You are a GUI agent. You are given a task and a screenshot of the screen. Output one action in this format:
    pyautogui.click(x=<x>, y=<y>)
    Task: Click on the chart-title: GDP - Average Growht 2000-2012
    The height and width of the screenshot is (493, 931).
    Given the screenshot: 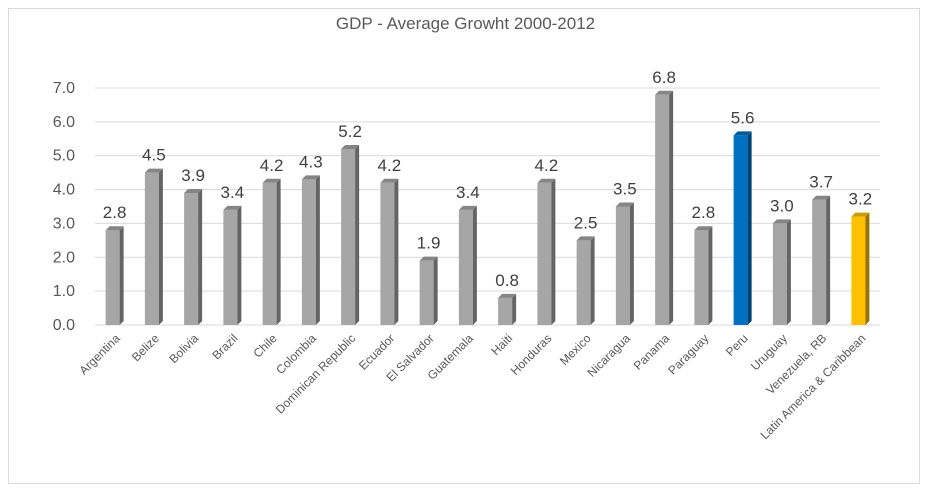 What is the action you would take?
    pyautogui.click(x=465, y=23)
    